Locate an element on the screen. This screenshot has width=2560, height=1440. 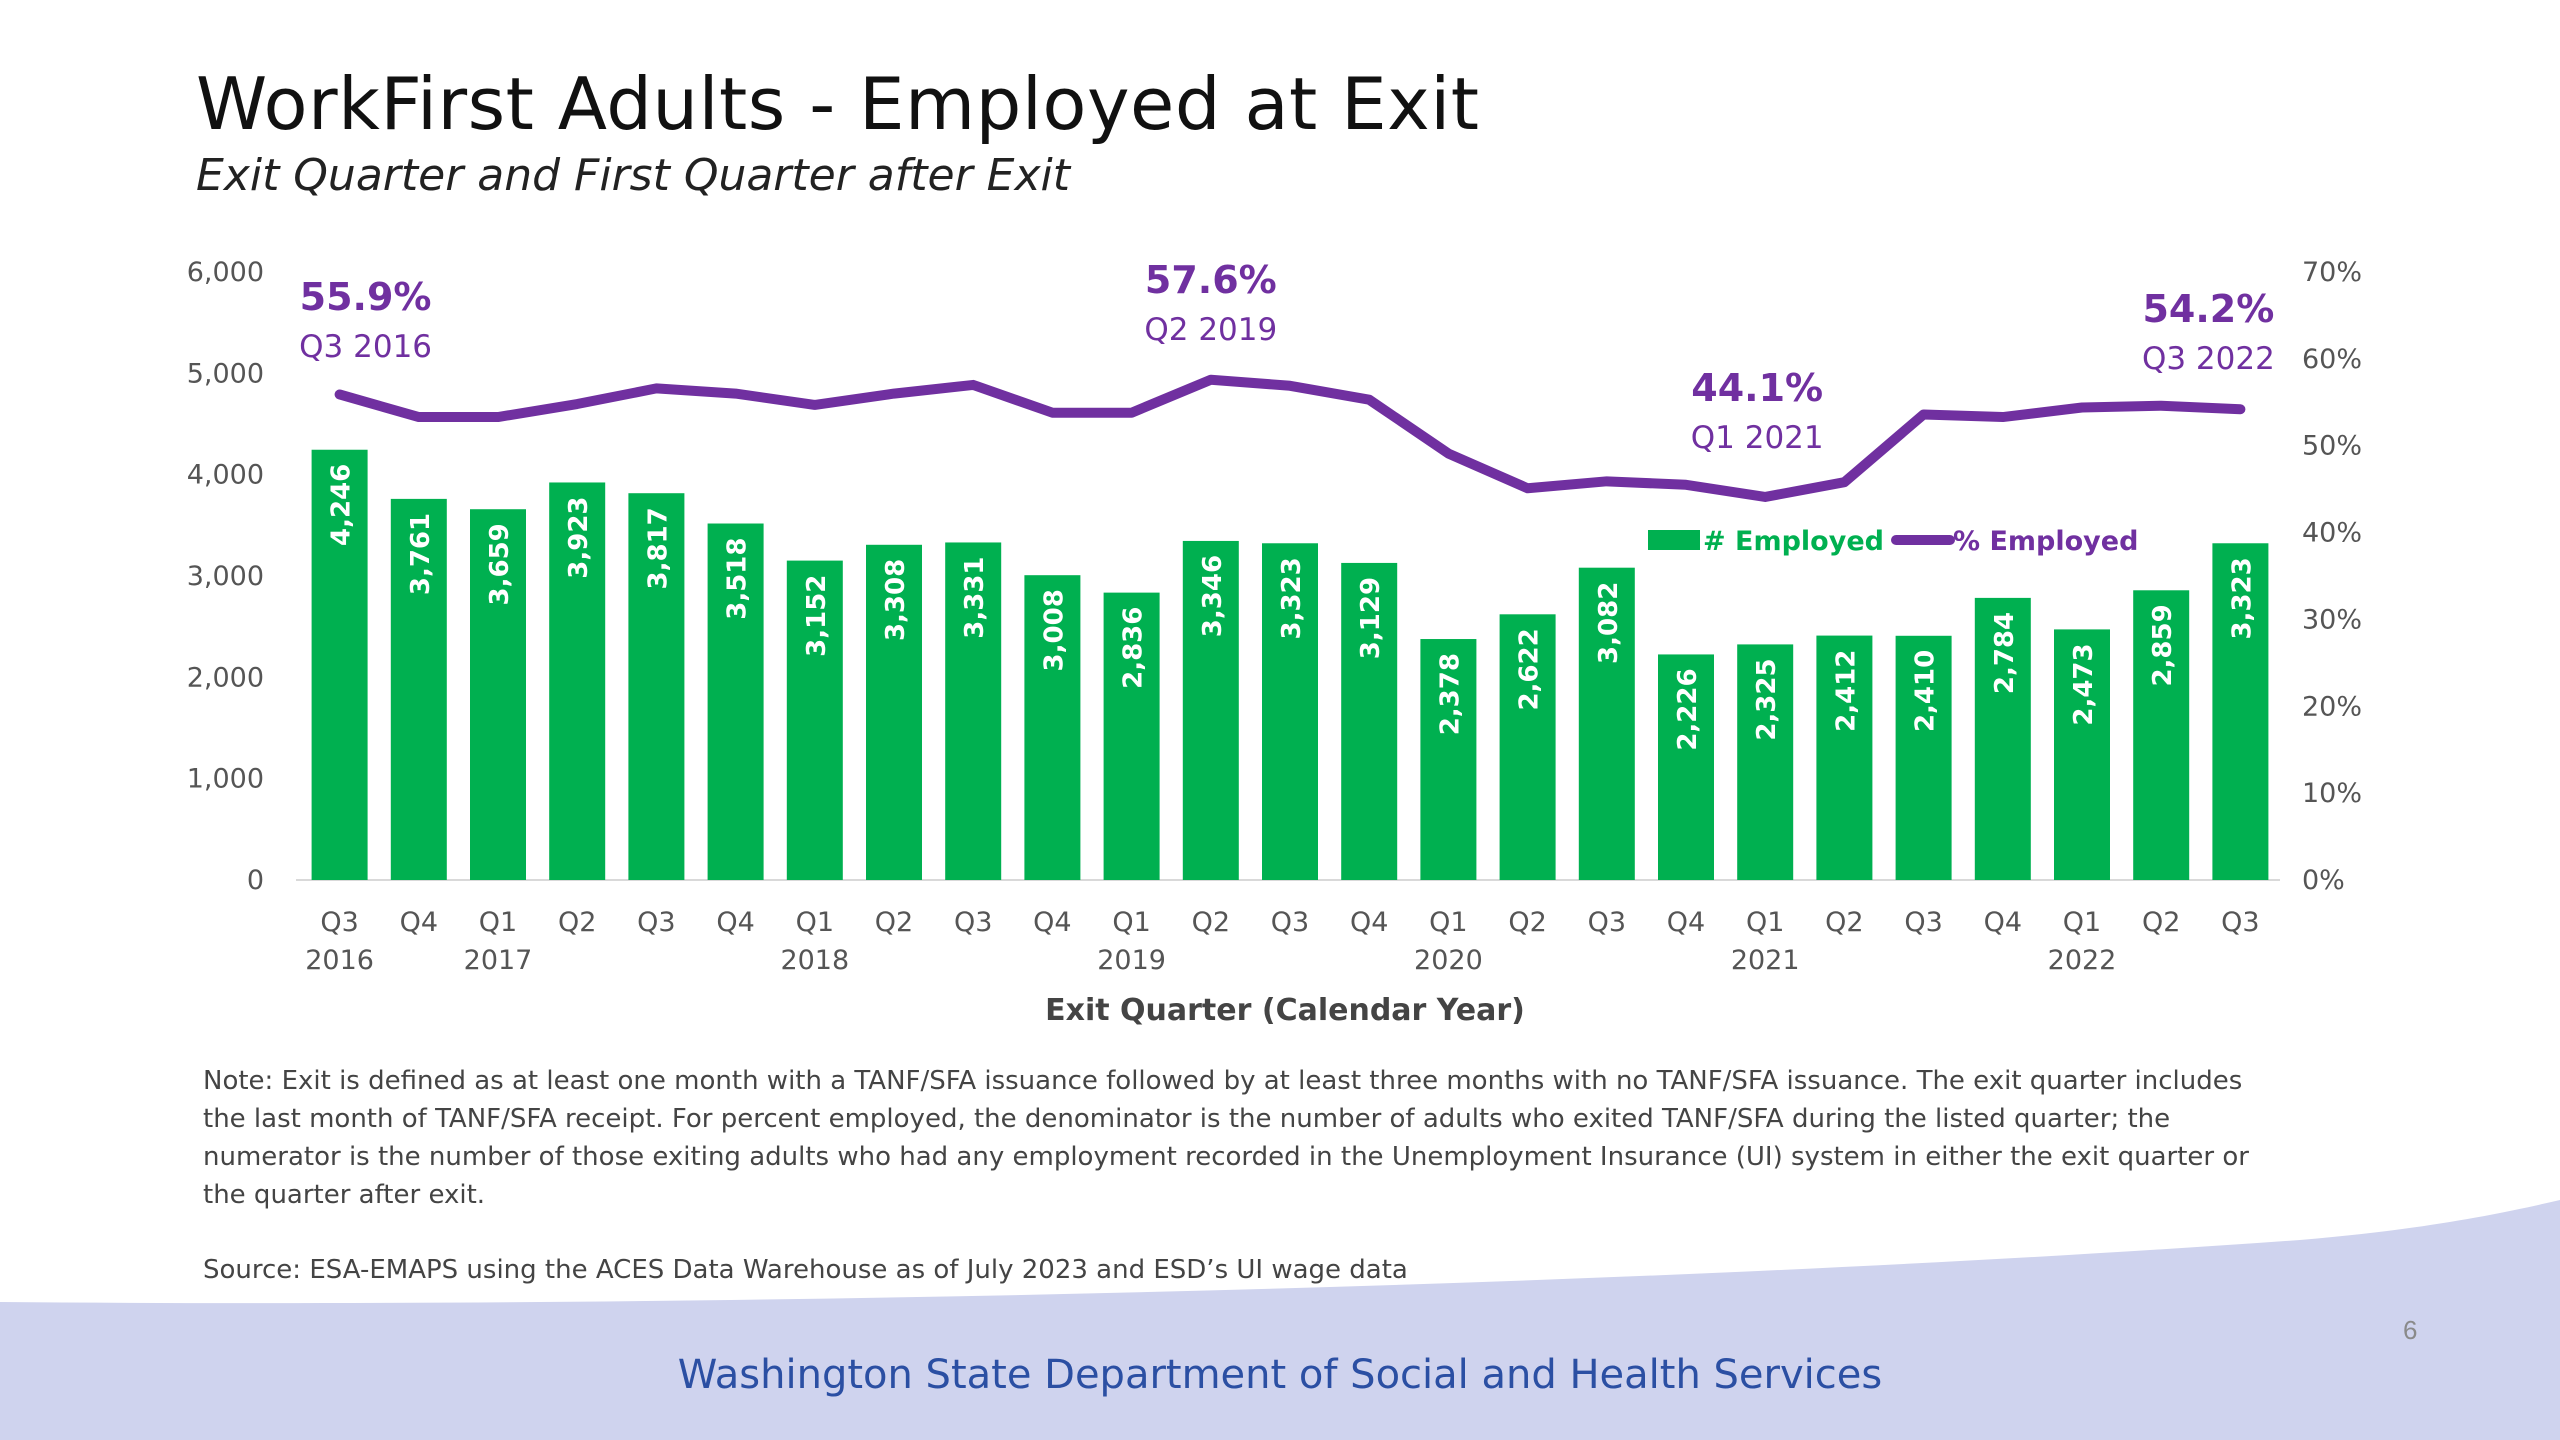
x-tick-year: 2019 is located at coordinates (1131, 960).